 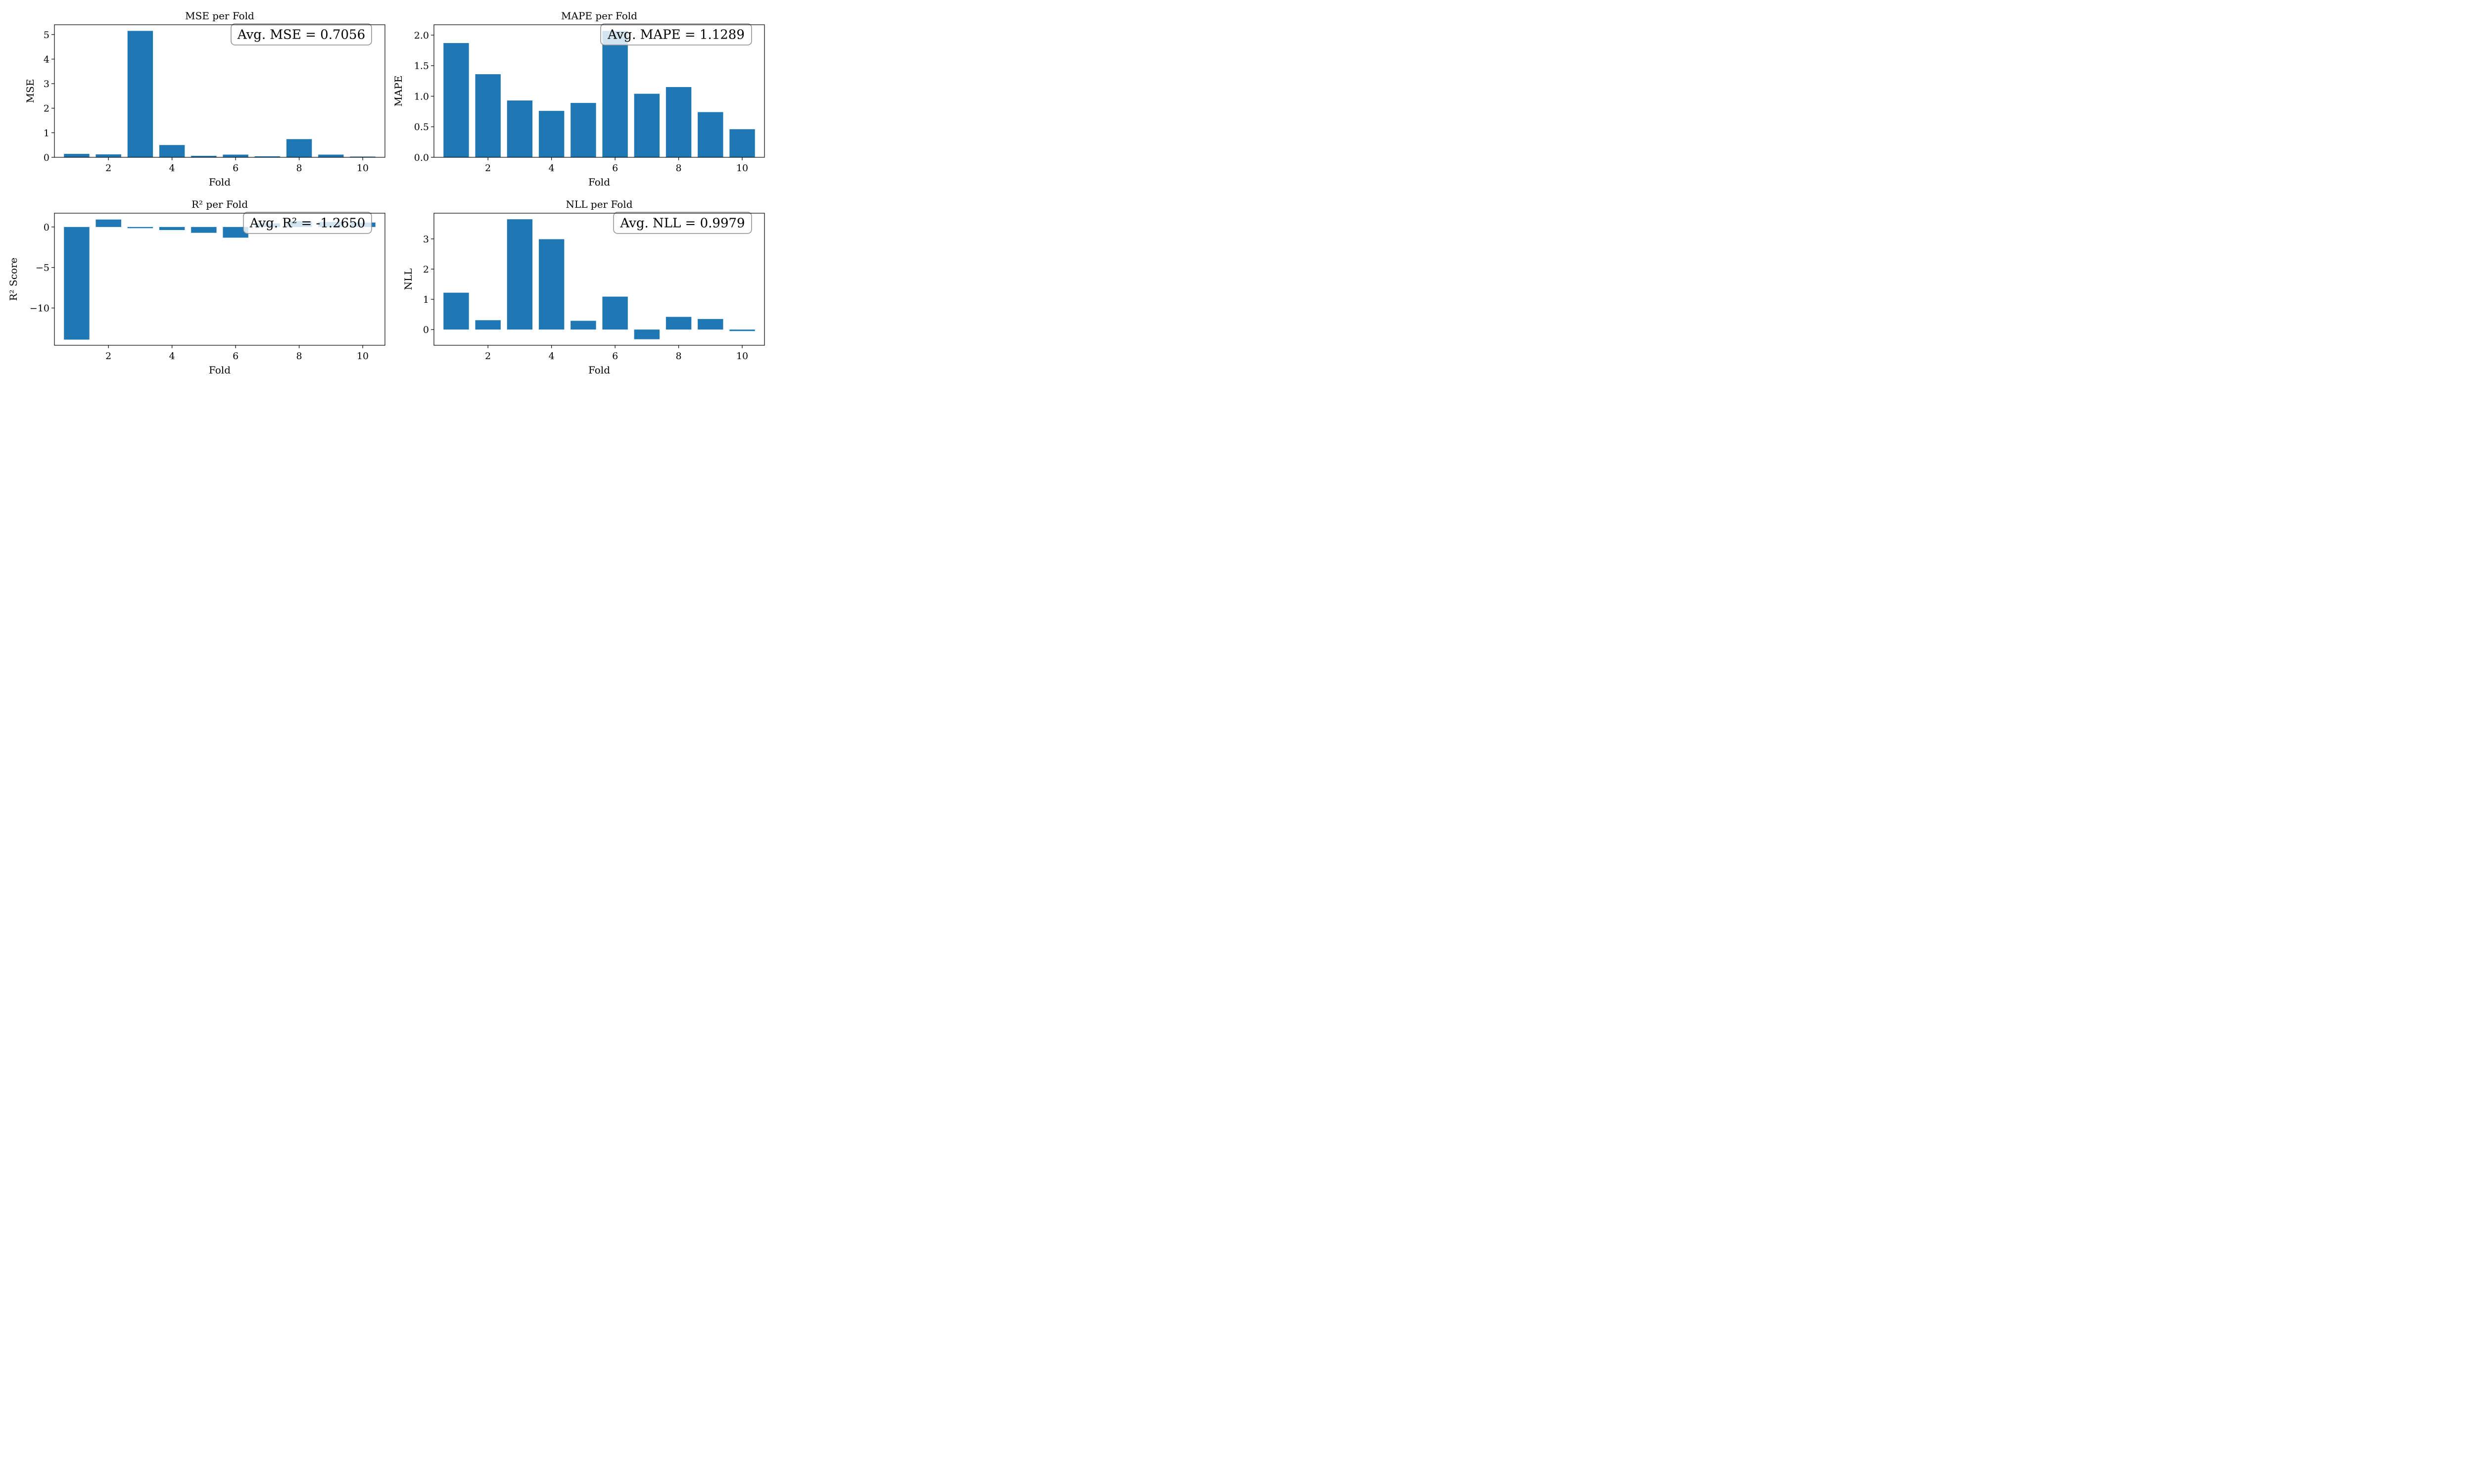 What do you see at coordinates (408, 279) in the screenshot?
I see `y-axis-label: NLL` at bounding box center [408, 279].